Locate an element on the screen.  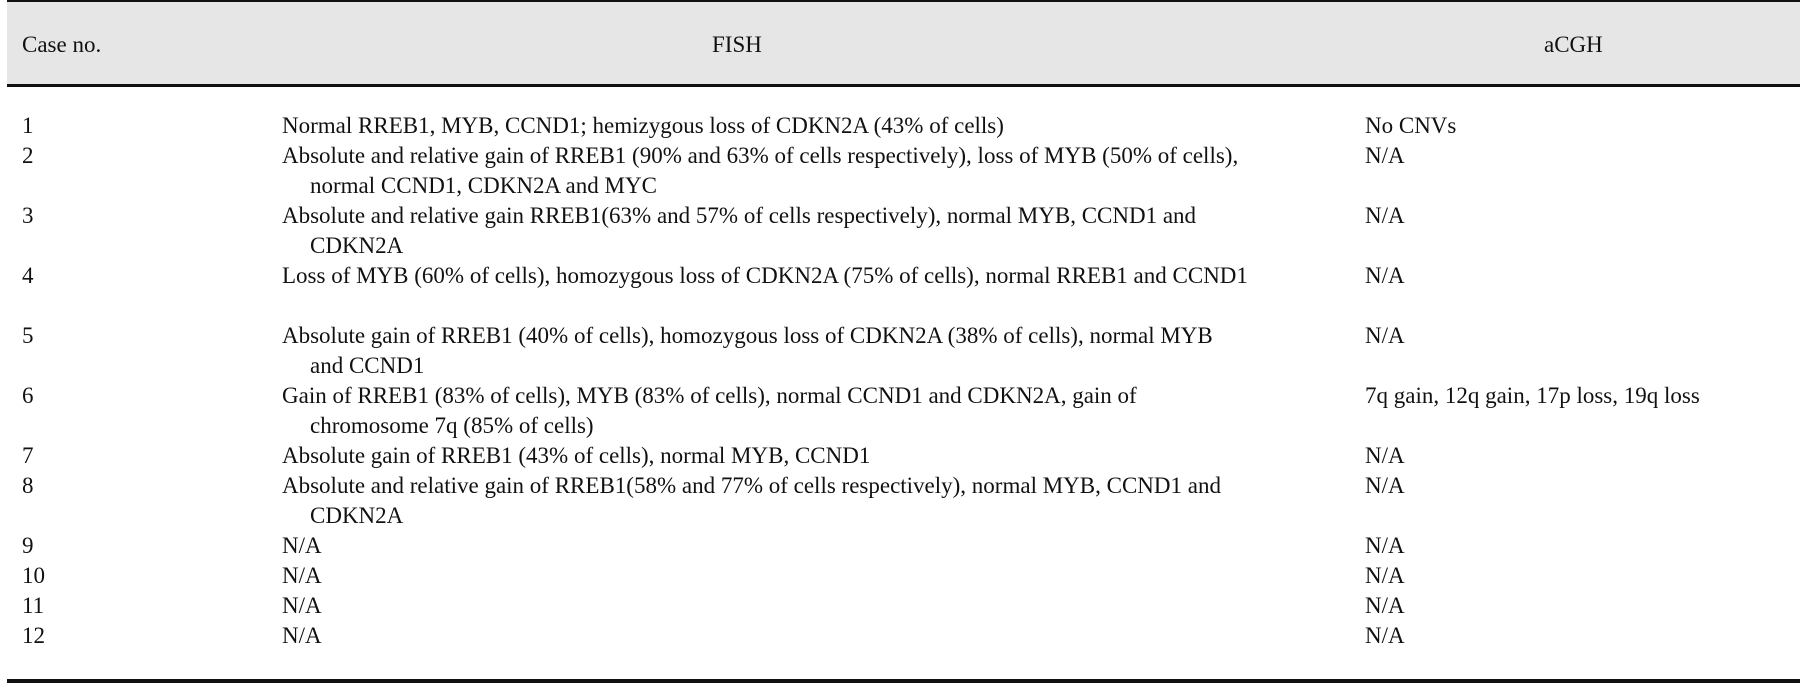
cell-case: 9 is located at coordinates (28, 545).